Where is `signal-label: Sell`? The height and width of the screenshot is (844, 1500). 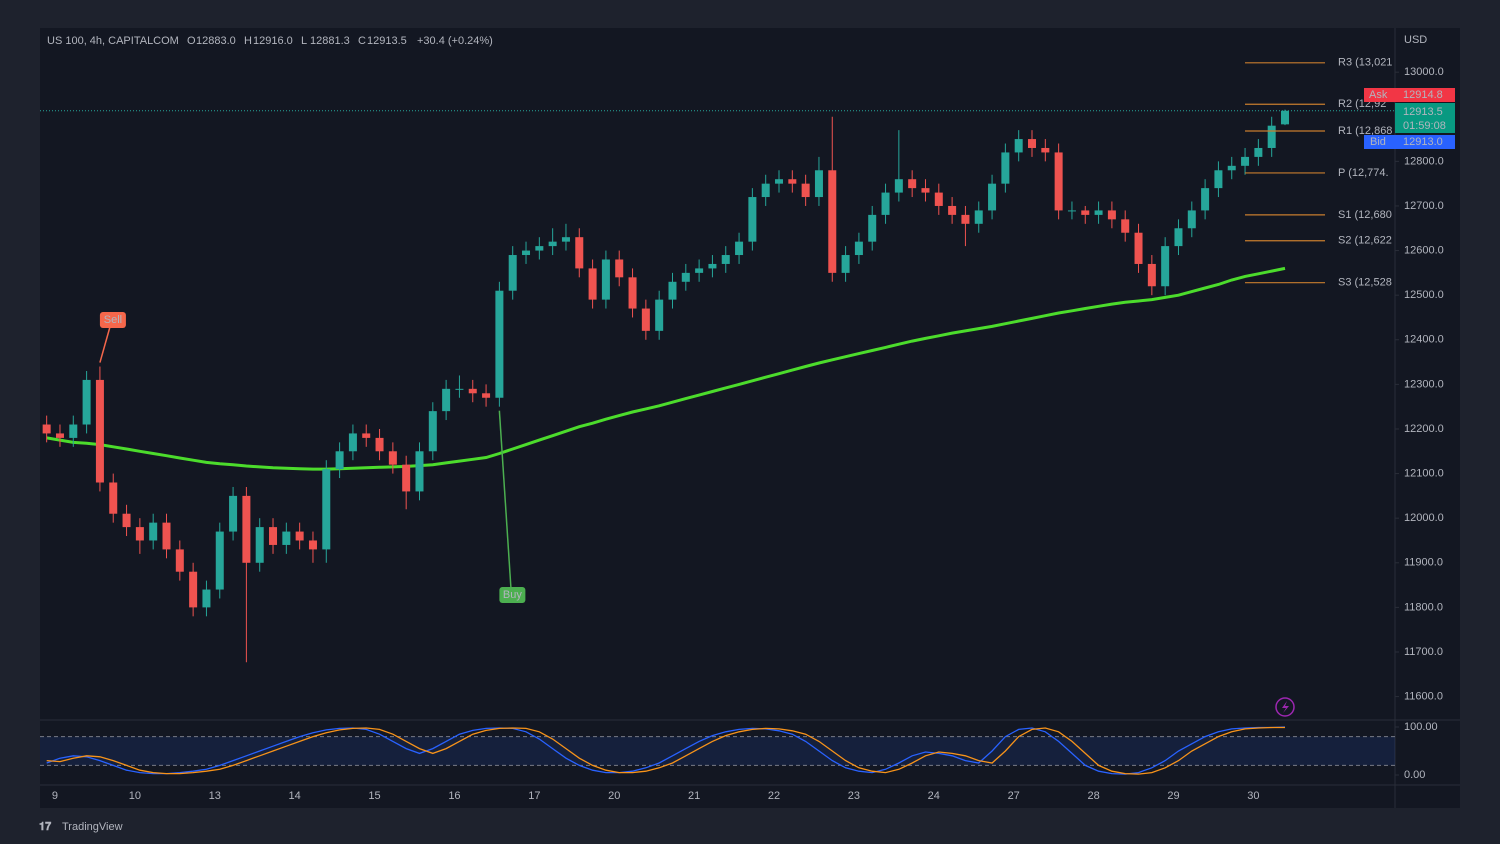
signal-label: Sell is located at coordinates (113, 320).